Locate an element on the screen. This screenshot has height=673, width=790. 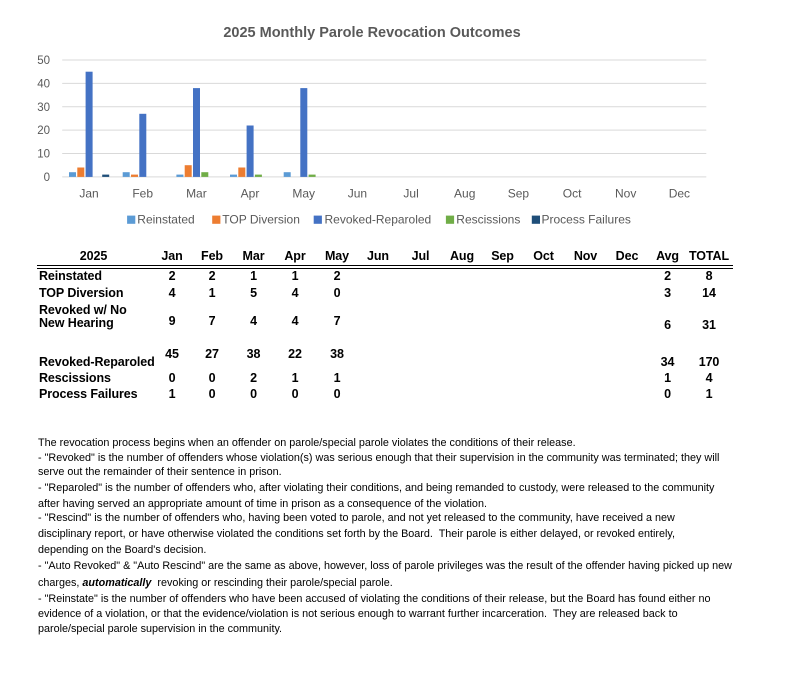
svg-text: Rescissions is located at coordinates (488, 220).